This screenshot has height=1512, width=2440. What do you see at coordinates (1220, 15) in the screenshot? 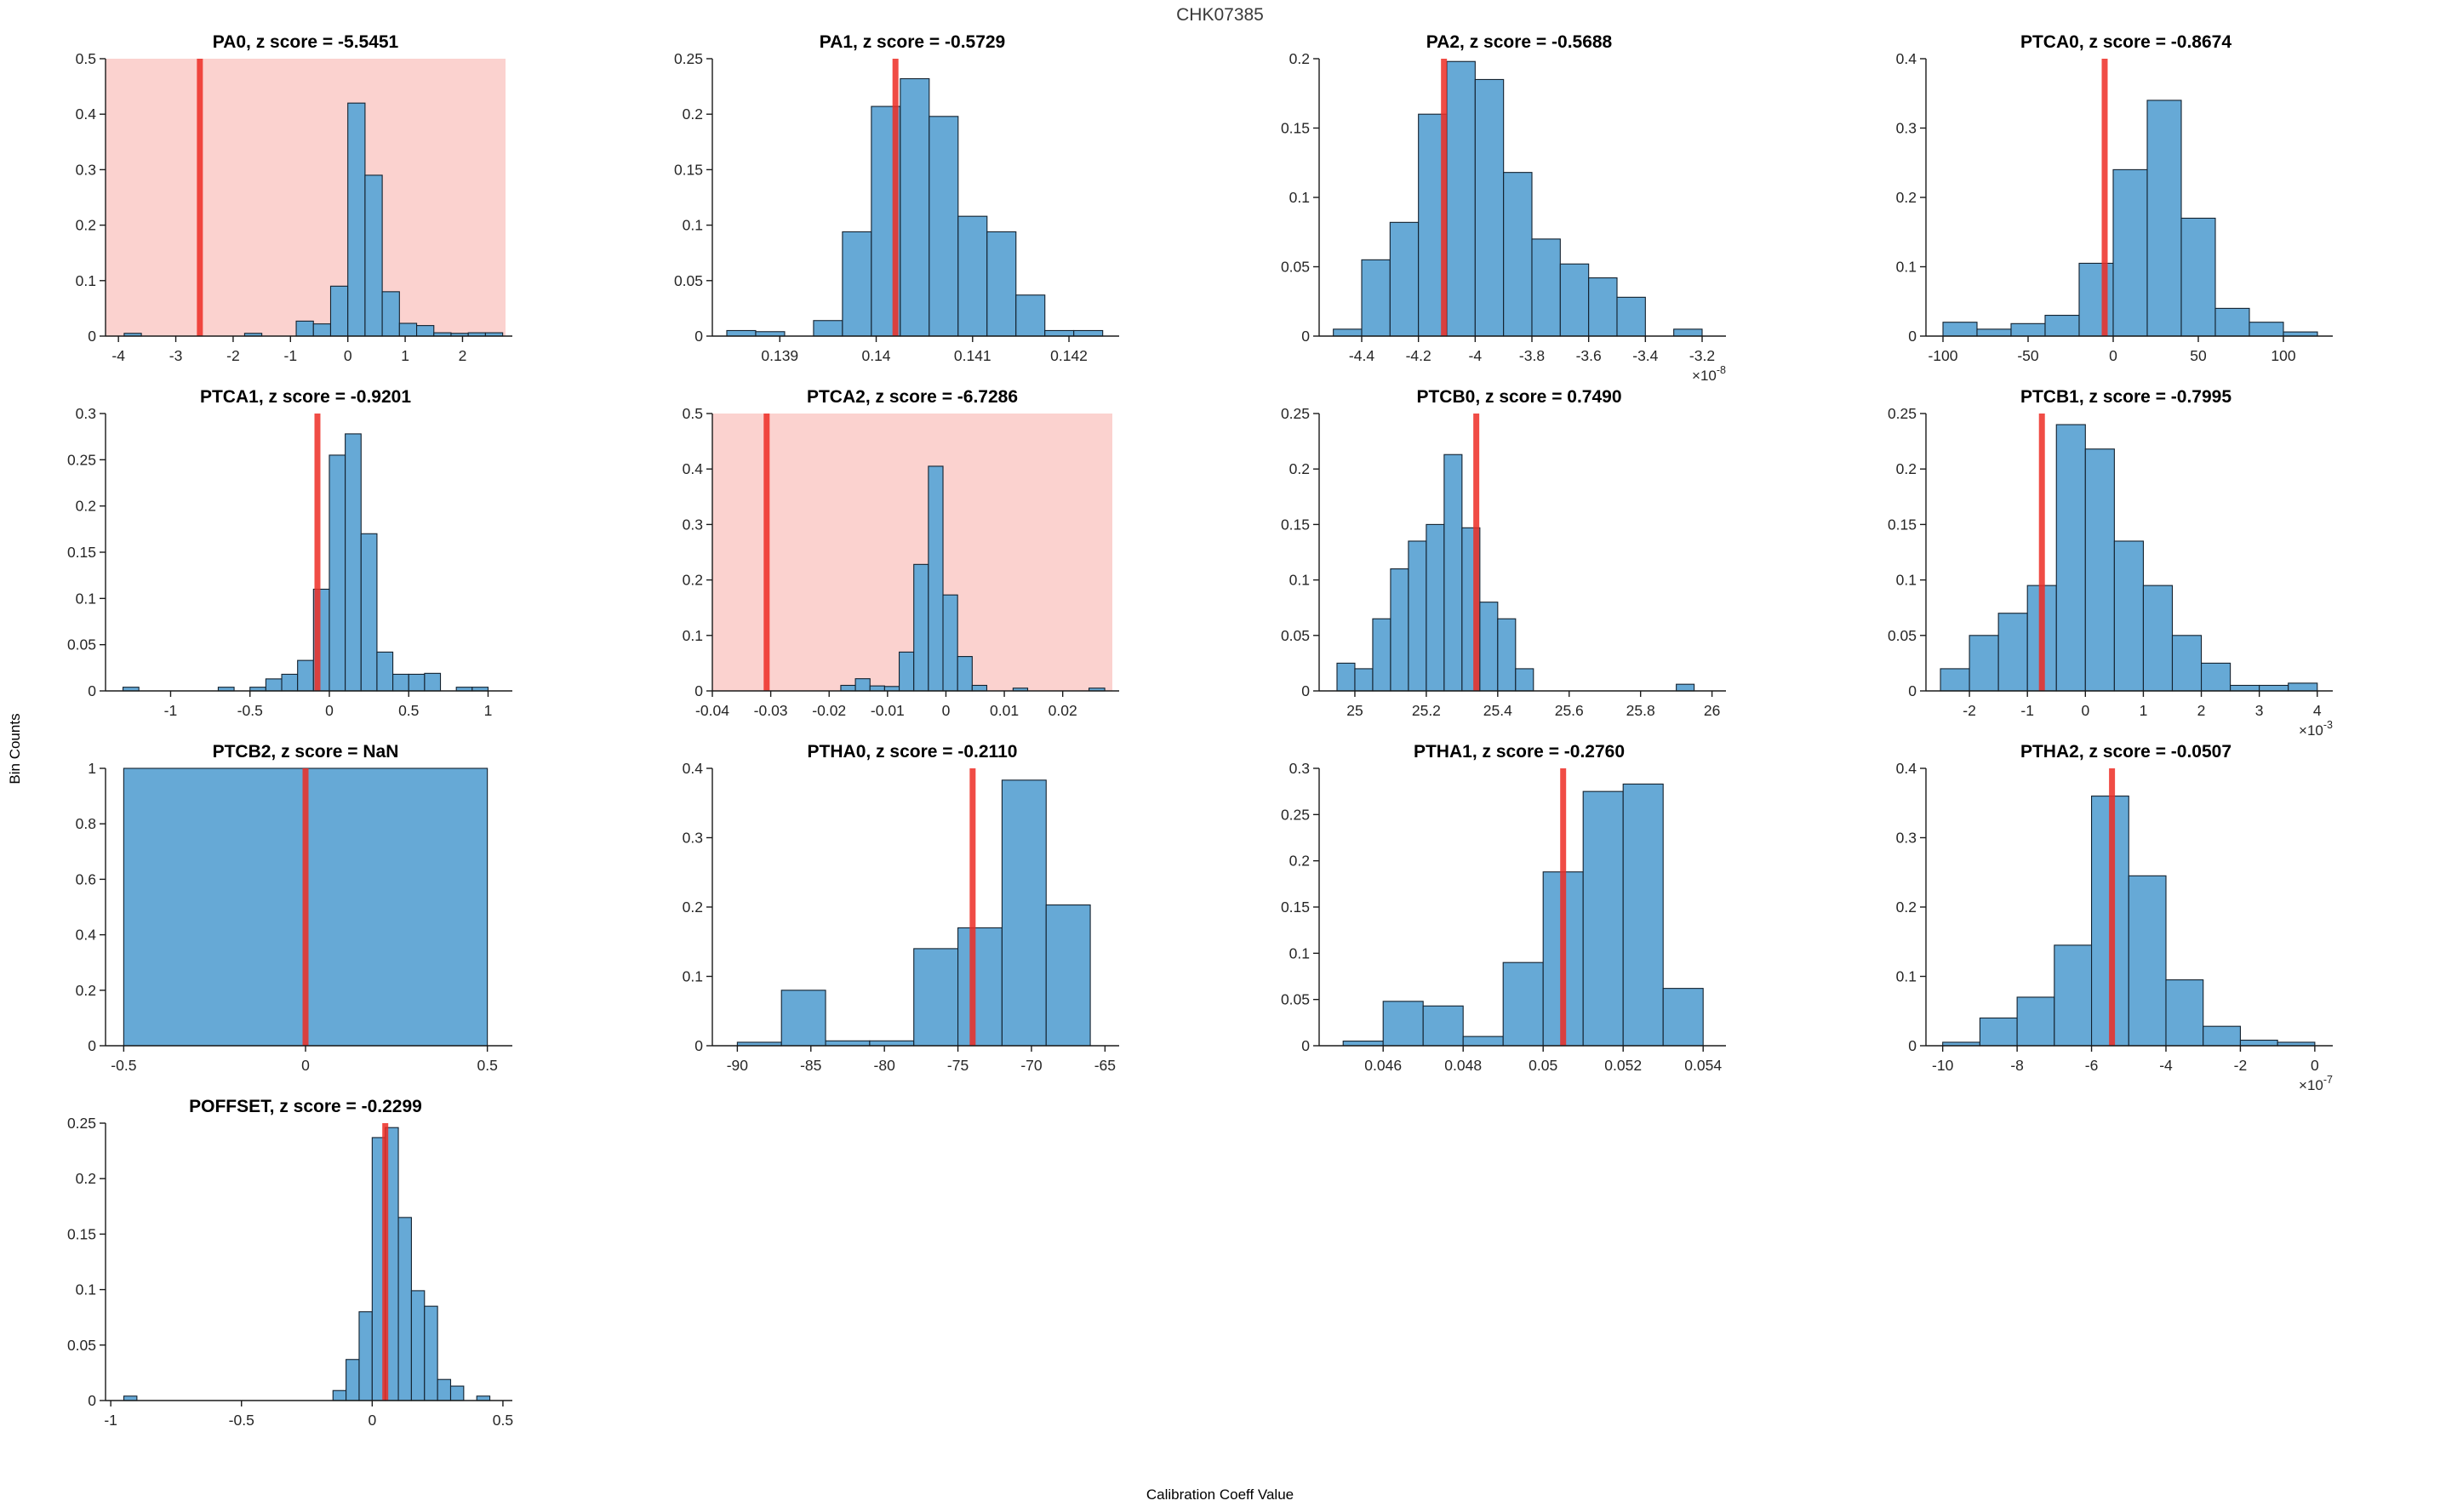
I see `figure-title: CHK07385` at bounding box center [1220, 15].